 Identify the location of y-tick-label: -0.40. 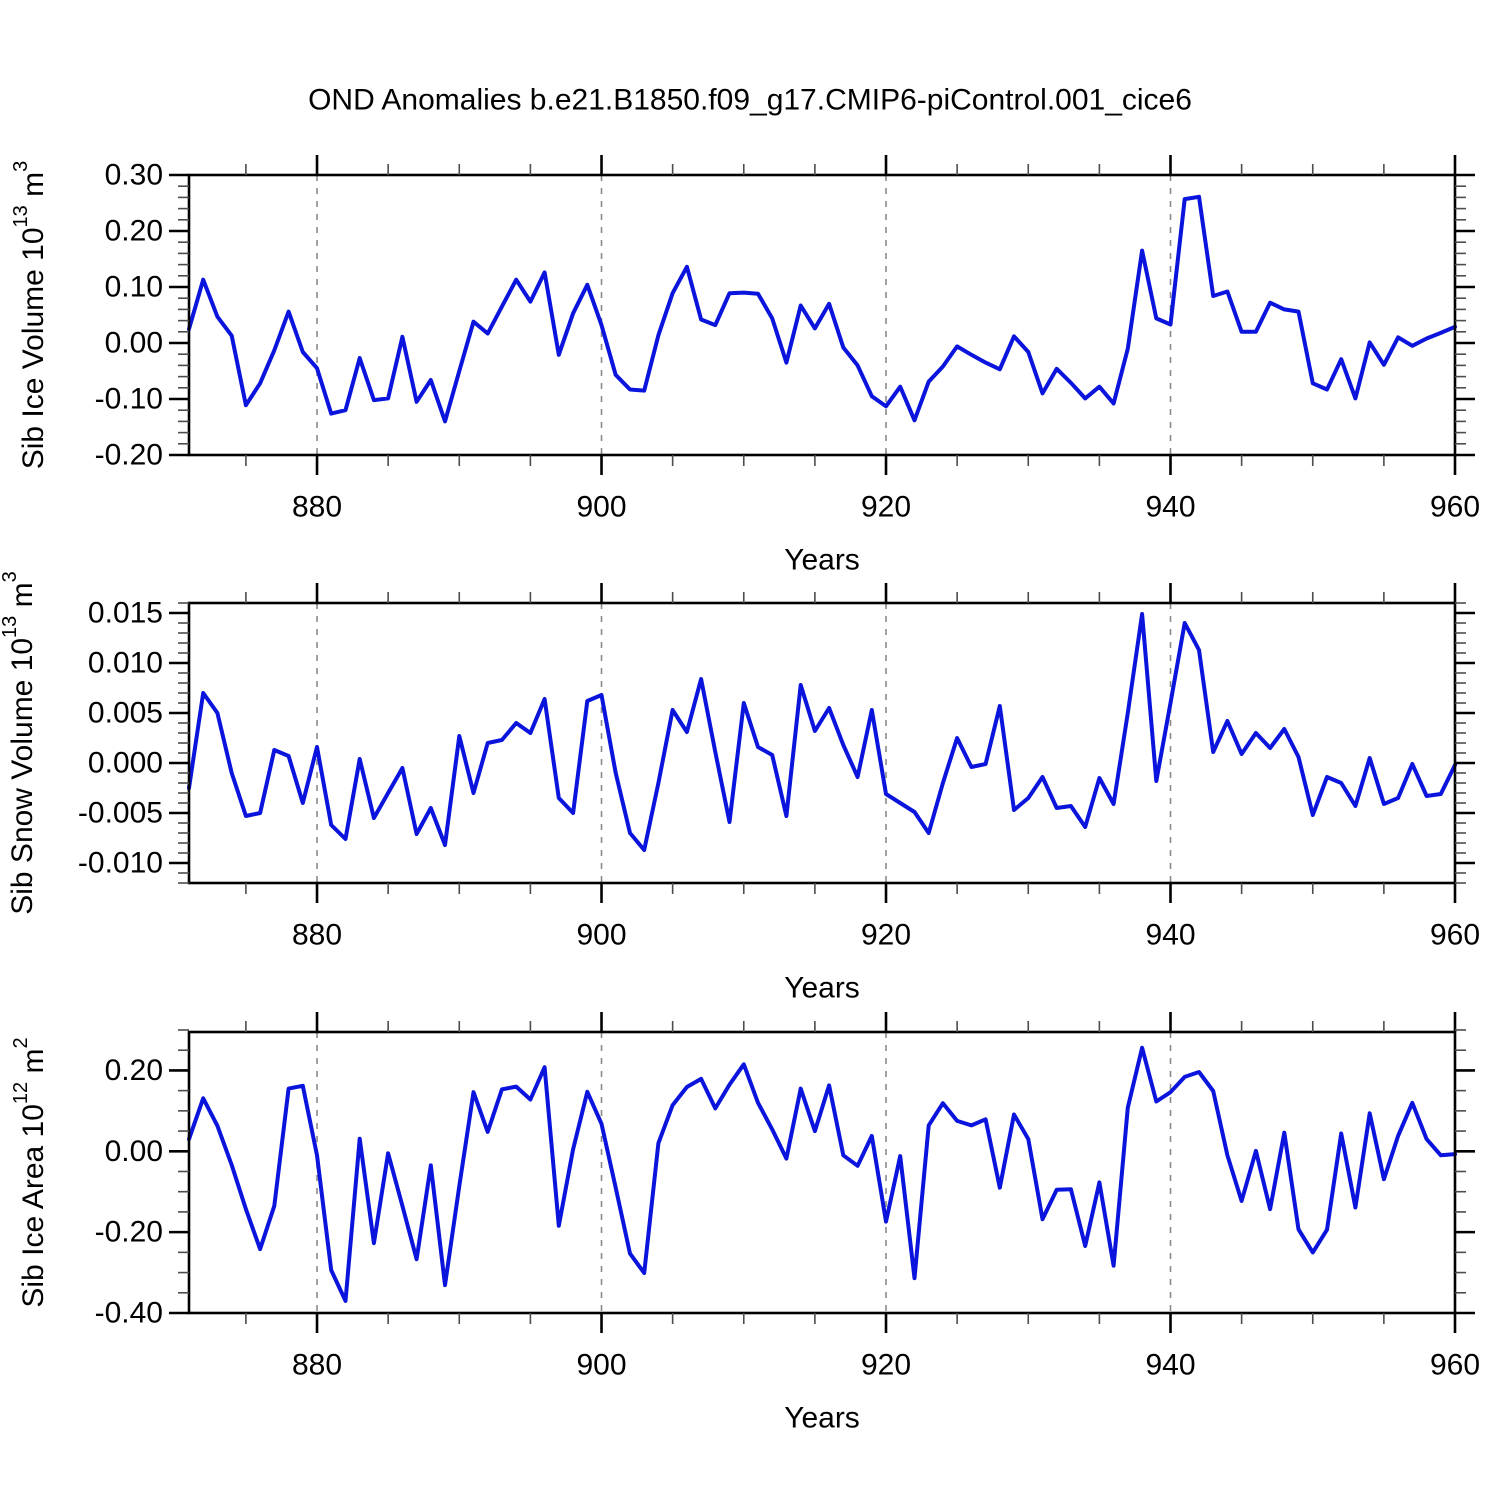
(129, 1313).